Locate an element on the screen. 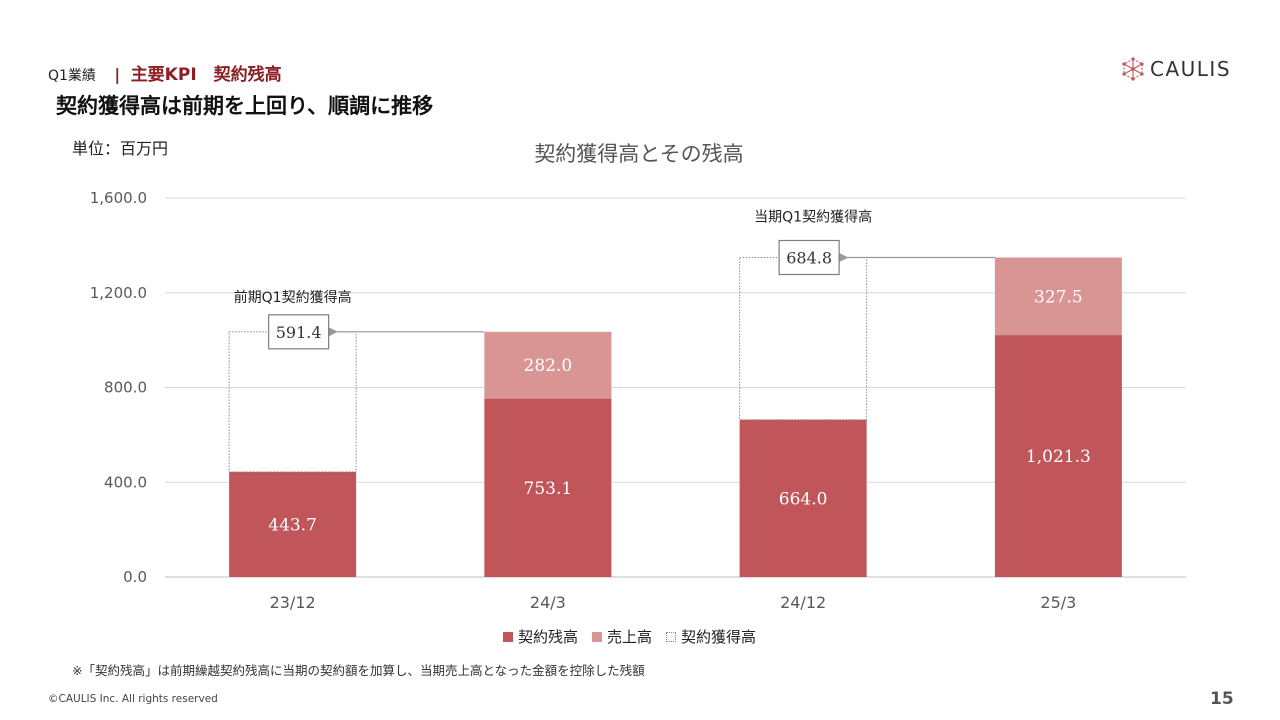 The height and width of the screenshot is (720, 1280). x-tick-label: 24/12 is located at coordinates (803, 602).